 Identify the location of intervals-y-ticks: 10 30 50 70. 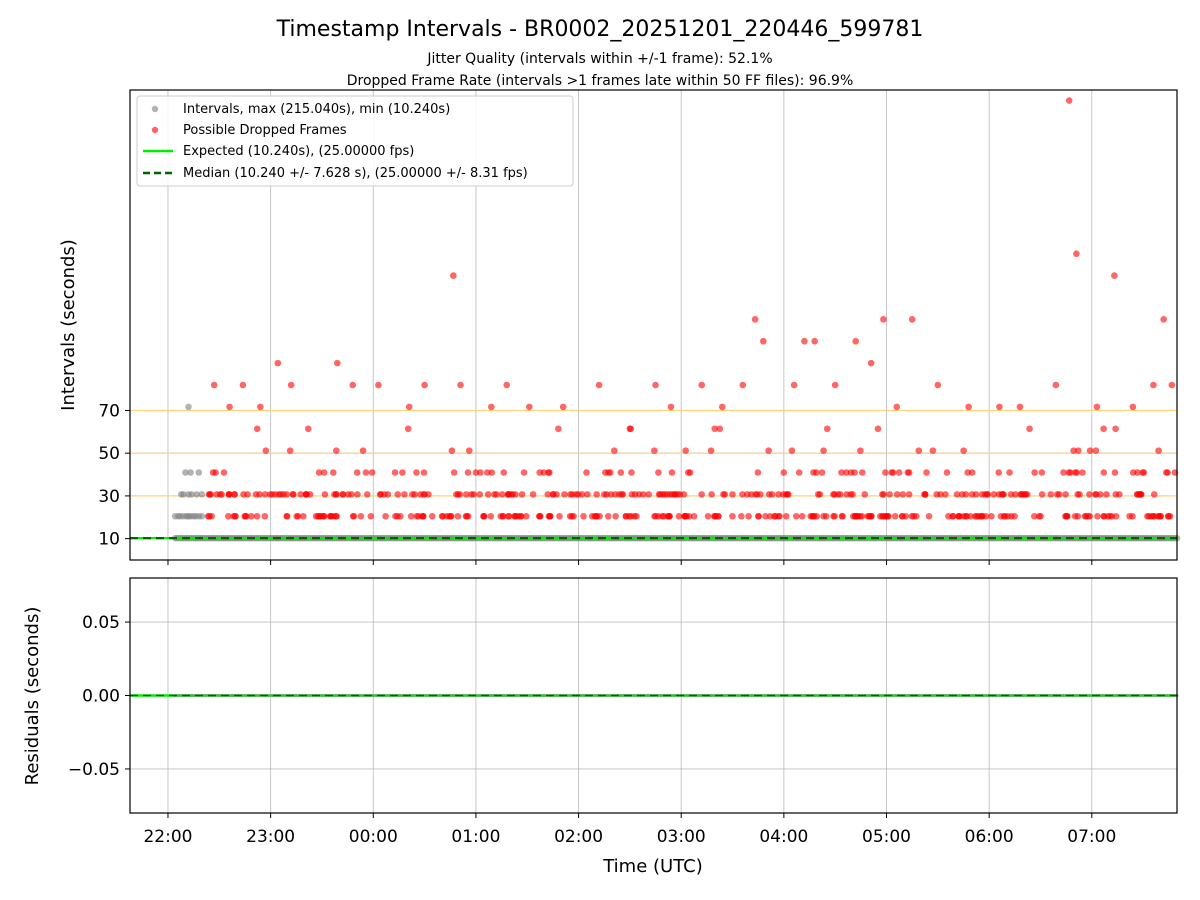
(114, 475).